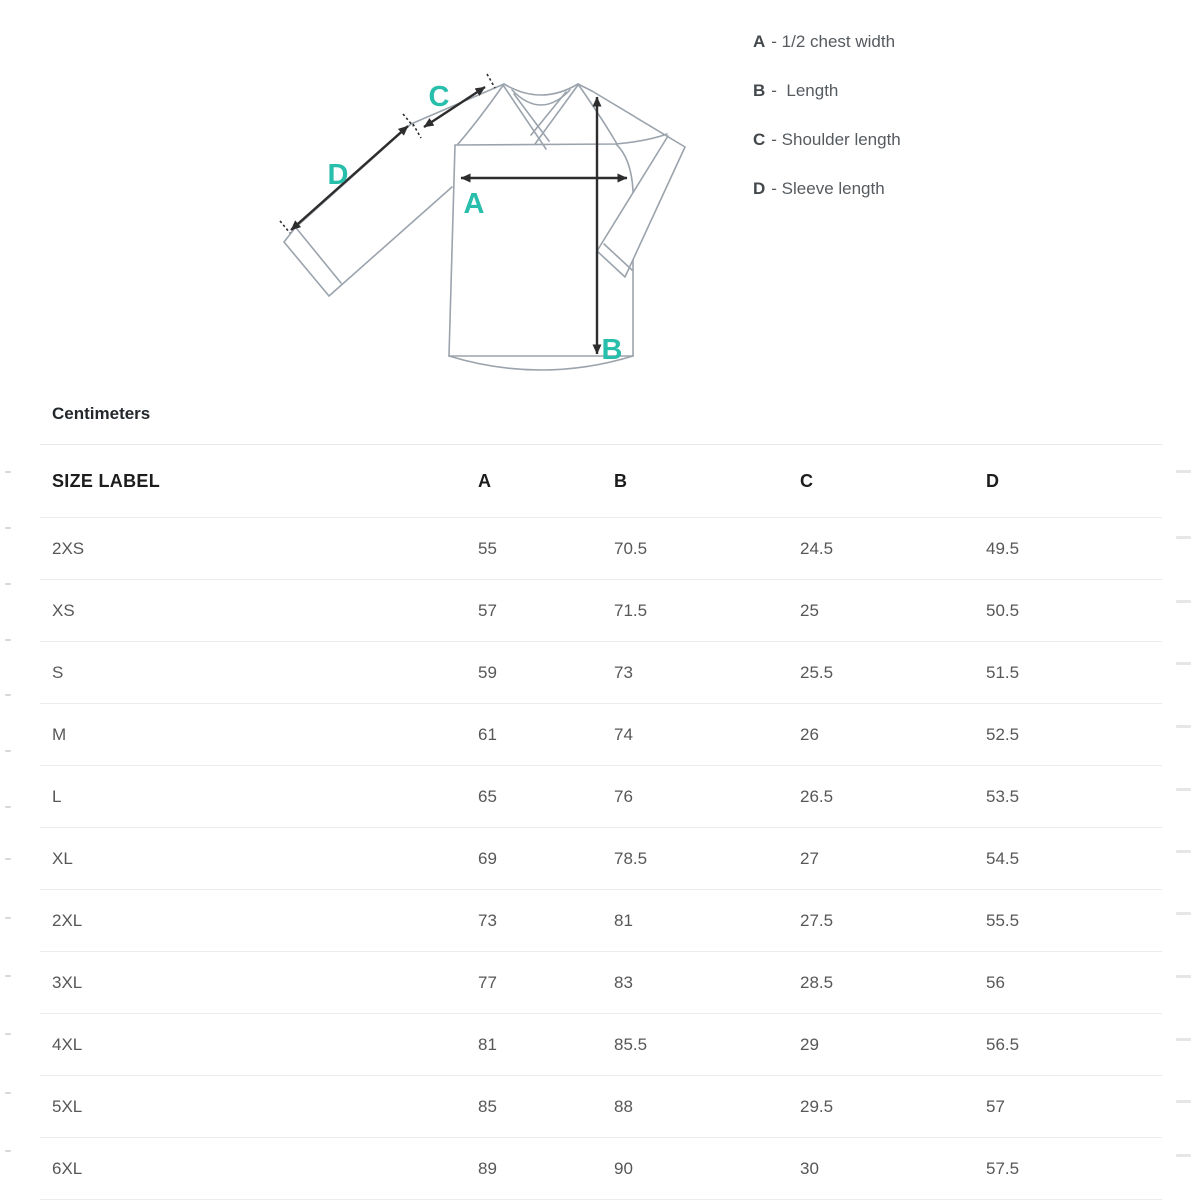 This screenshot has width=1200, height=1200. Describe the element at coordinates (601, 549) in the screenshot. I see `table-row: 2XS 55 70.5 24.5 49.5` at that location.